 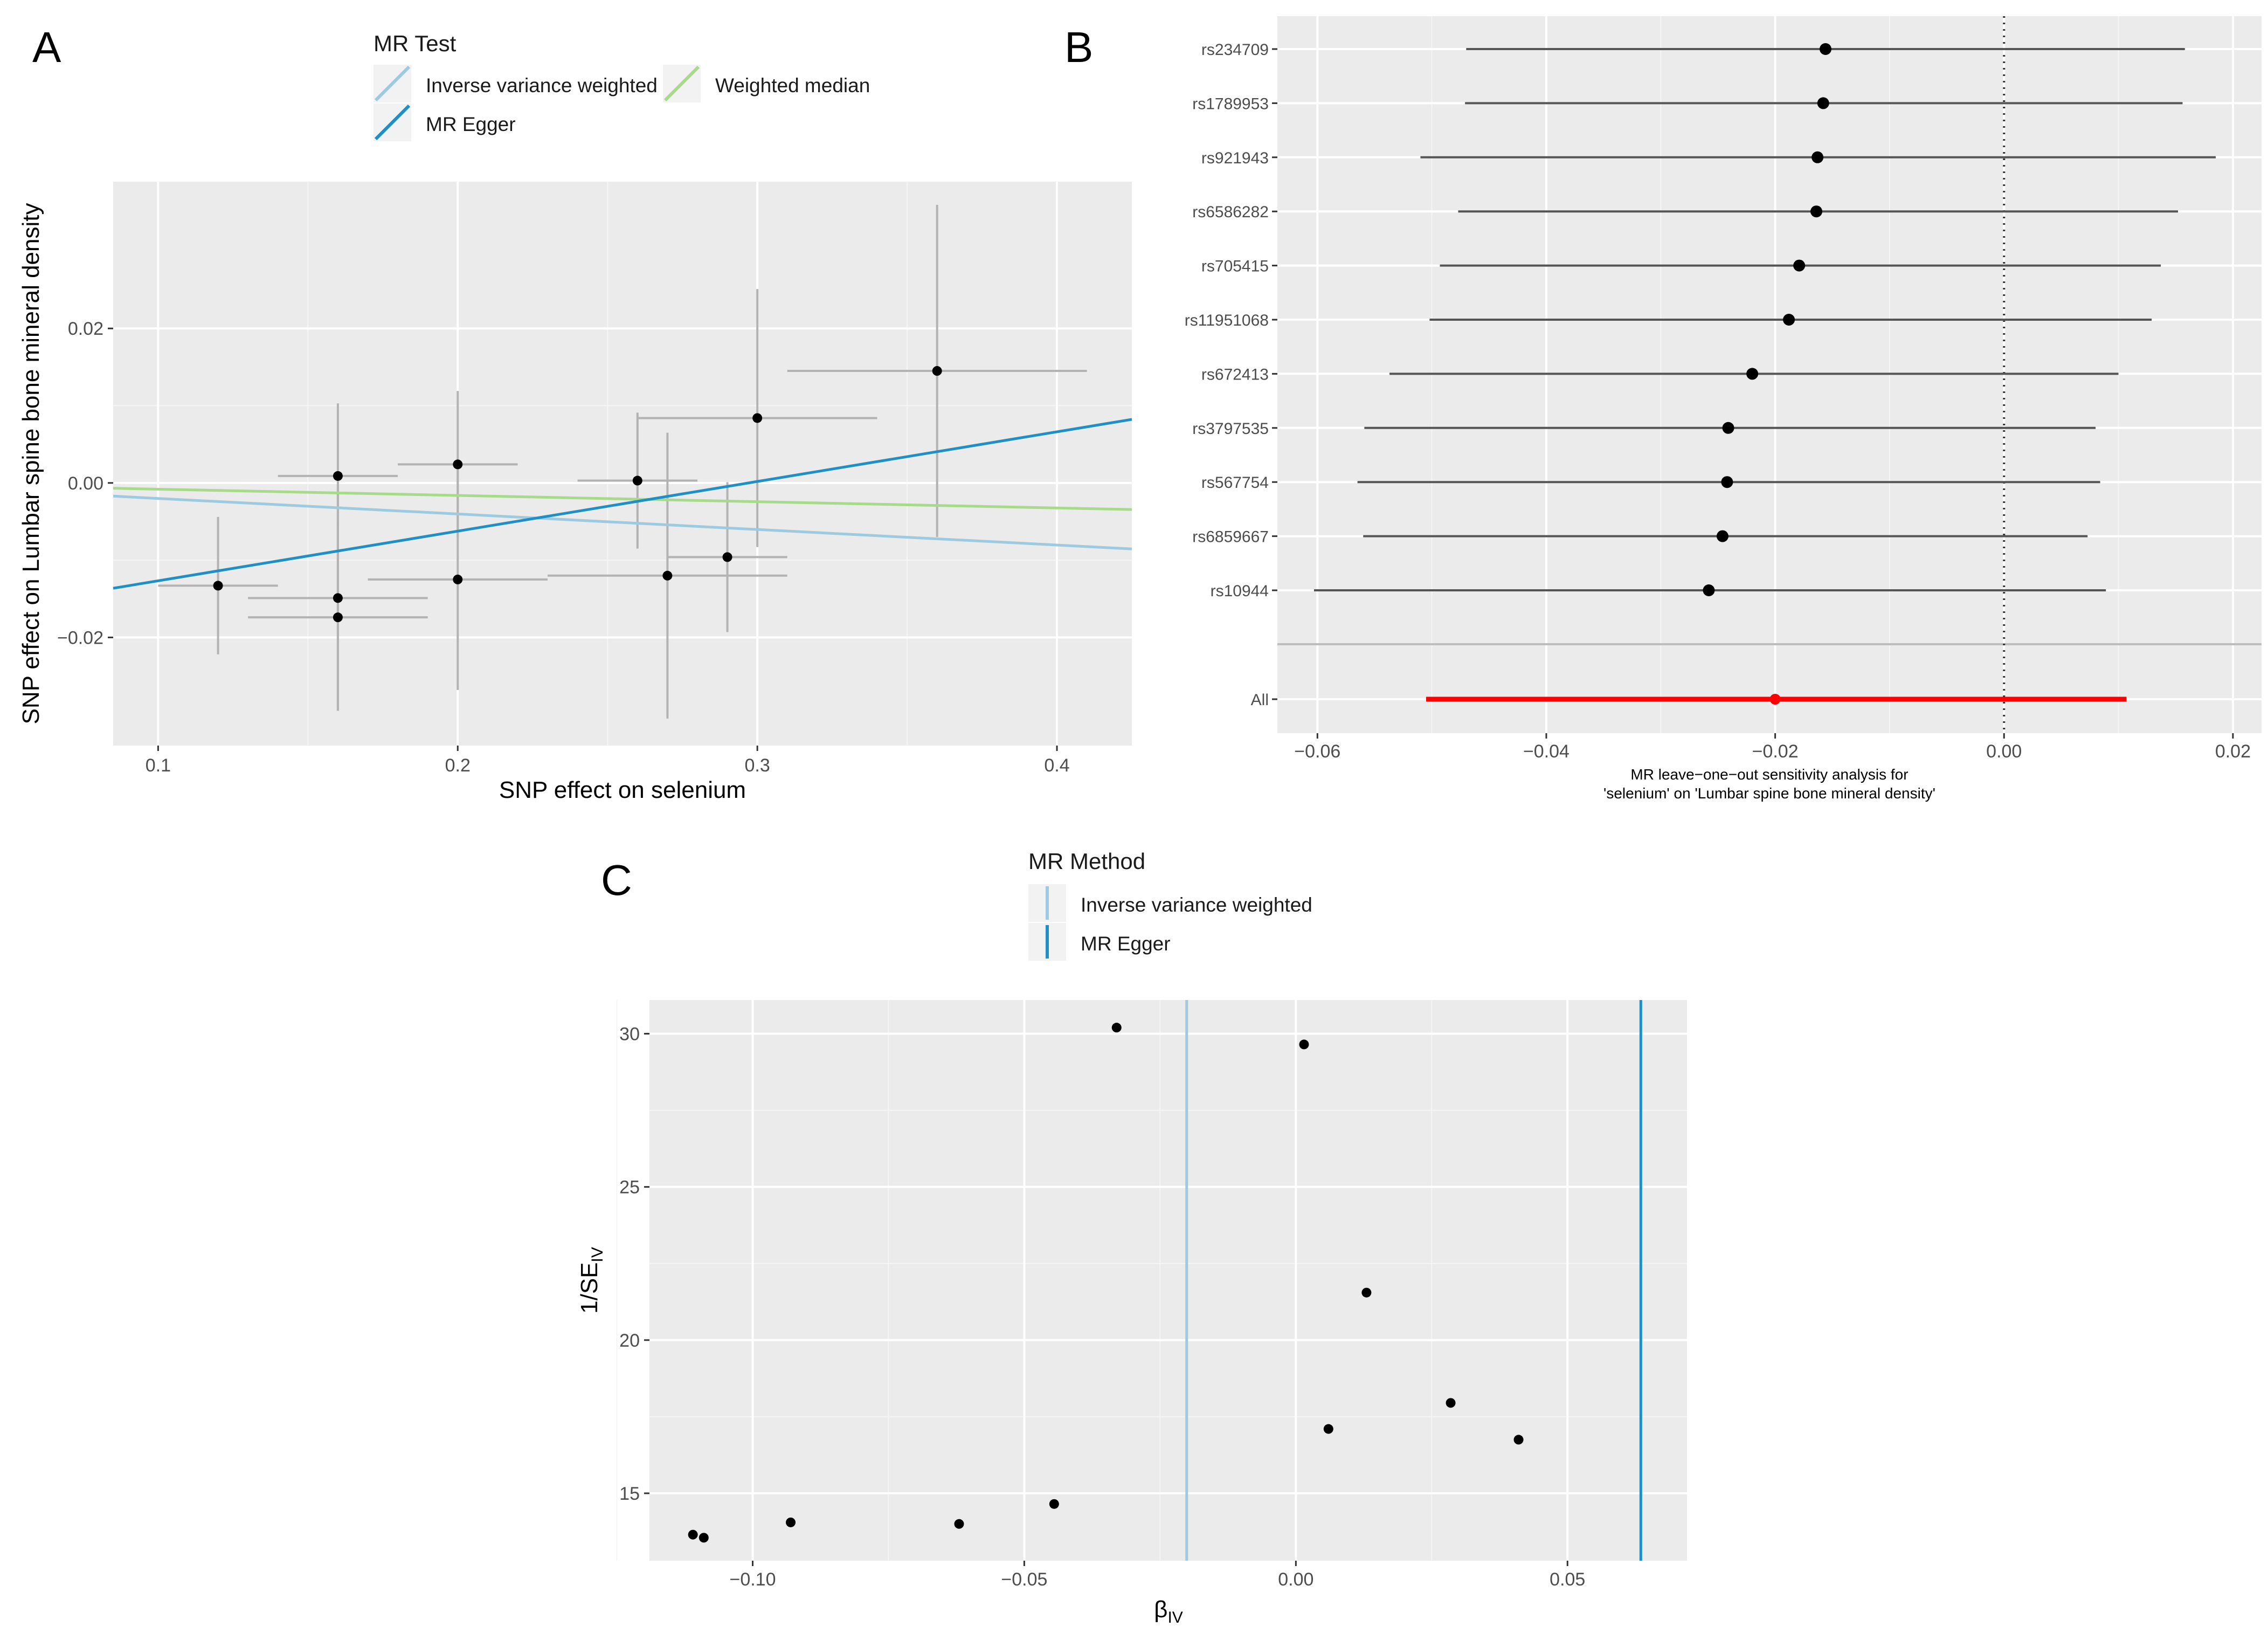 I want to click on panel-a-tick-labels: 0.1 0.2 0.3 0.4 −0.02 0.00 0.02, so click(x=563, y=547).